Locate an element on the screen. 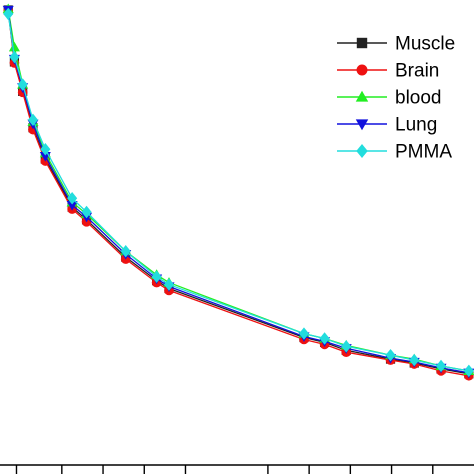 The height and width of the screenshot is (474, 474). legend-label: Brain is located at coordinates (417, 71).